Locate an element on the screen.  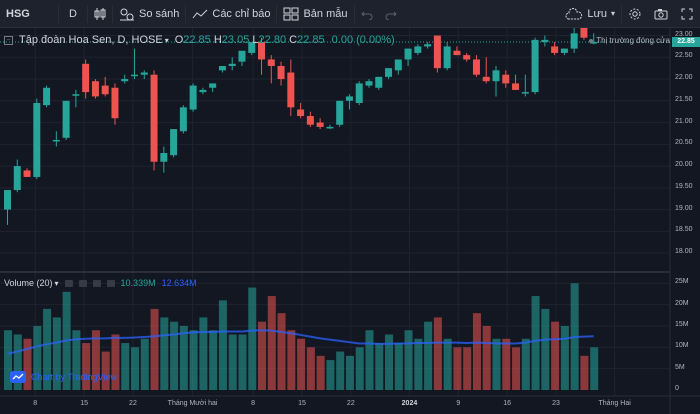
templates-button: Bản mẫu is located at coordinates (315, 14).